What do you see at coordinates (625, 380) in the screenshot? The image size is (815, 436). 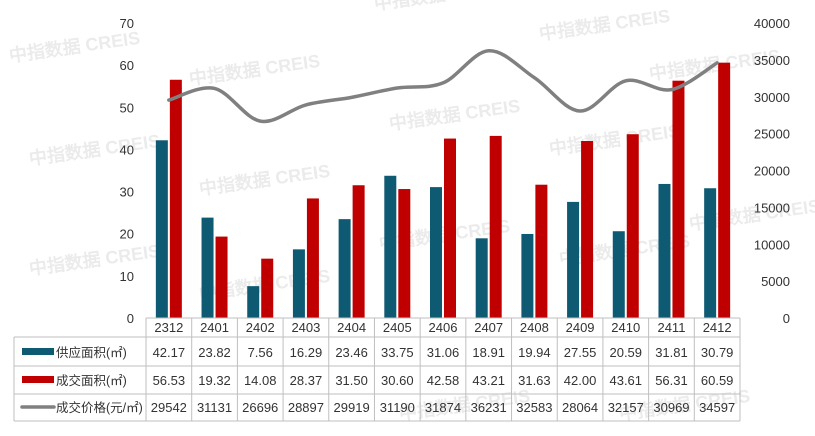 I see `data-table-cell: 43.61` at bounding box center [625, 380].